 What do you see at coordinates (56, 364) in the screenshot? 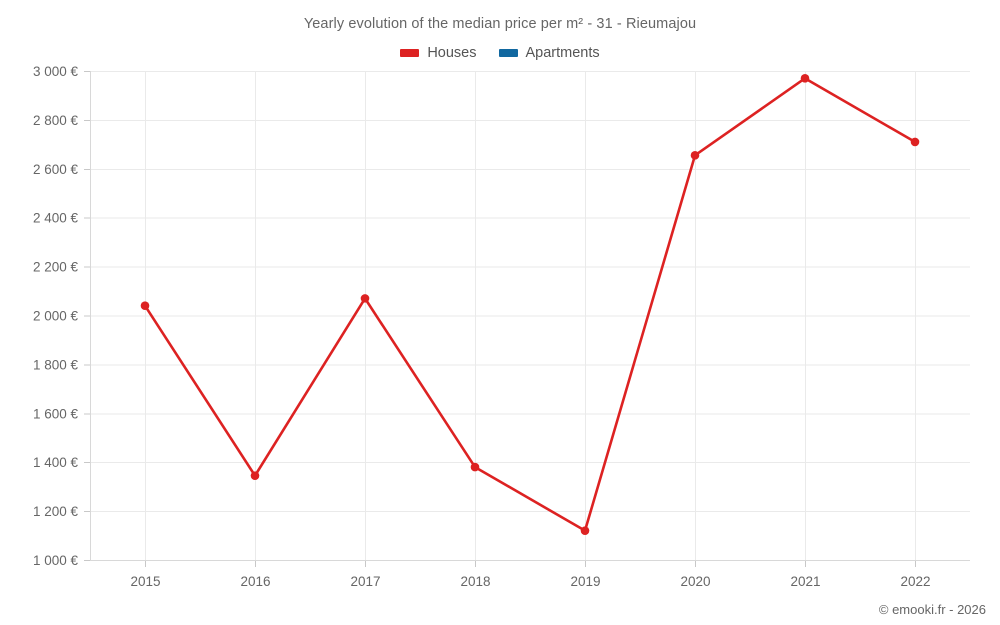
I see `y-axis-label: 1 800 €` at bounding box center [56, 364].